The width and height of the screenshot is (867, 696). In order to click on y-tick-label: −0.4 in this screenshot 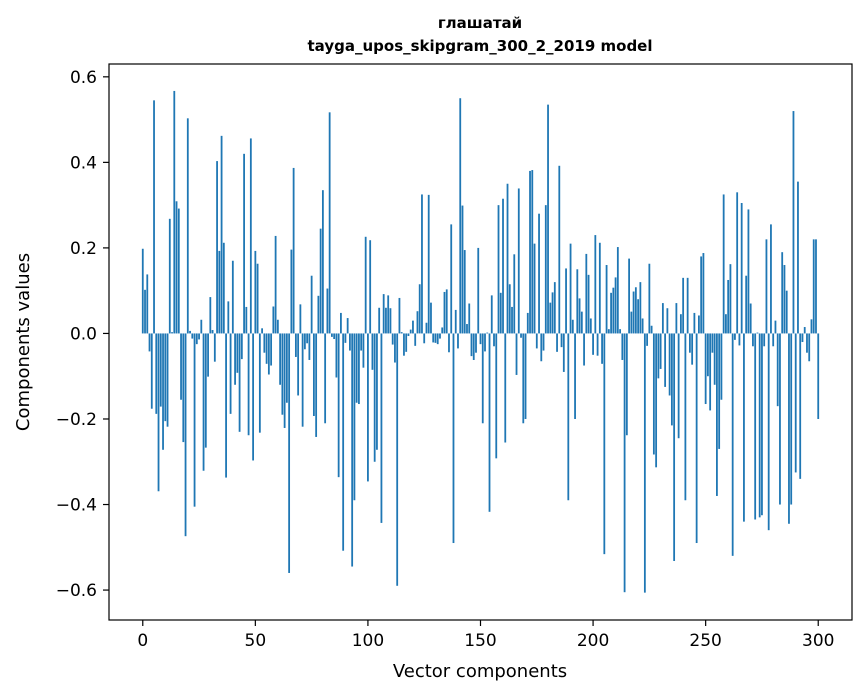, I will do `click(76, 506)`.